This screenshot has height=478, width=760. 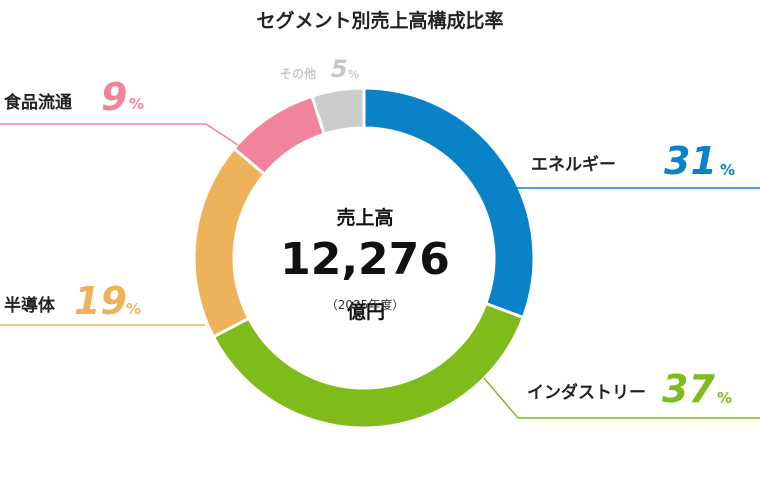 What do you see at coordinates (229, 242) in the screenshot?
I see `donut-slice-semiconductor` at bounding box center [229, 242].